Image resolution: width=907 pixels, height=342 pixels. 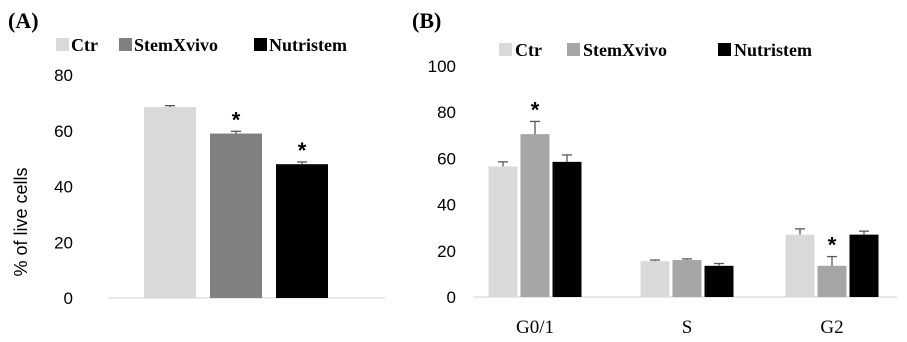 I want to click on x-category-label-s: S, so click(x=687, y=327).